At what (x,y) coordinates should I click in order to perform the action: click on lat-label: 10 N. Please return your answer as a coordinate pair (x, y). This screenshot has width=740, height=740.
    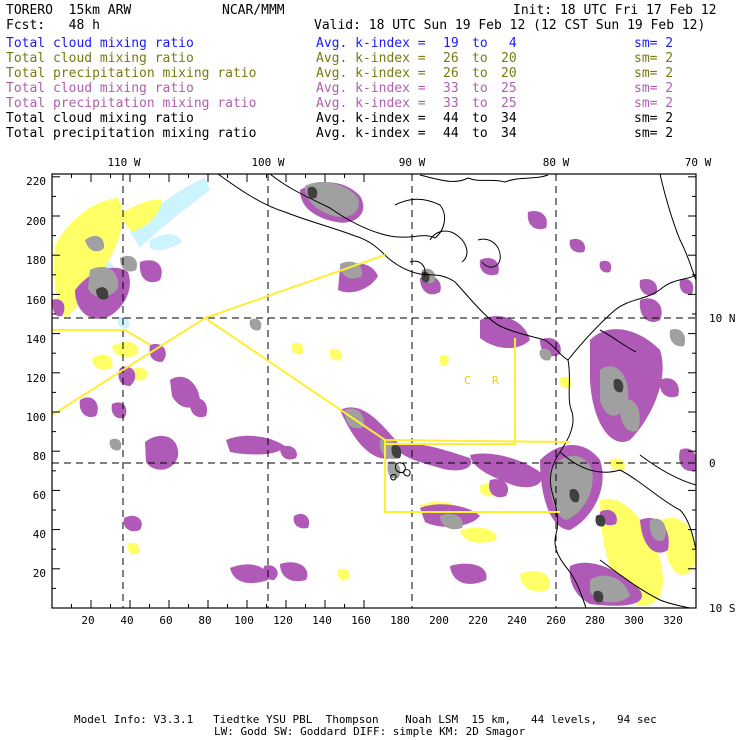
    Looking at the image, I should click on (722, 318).